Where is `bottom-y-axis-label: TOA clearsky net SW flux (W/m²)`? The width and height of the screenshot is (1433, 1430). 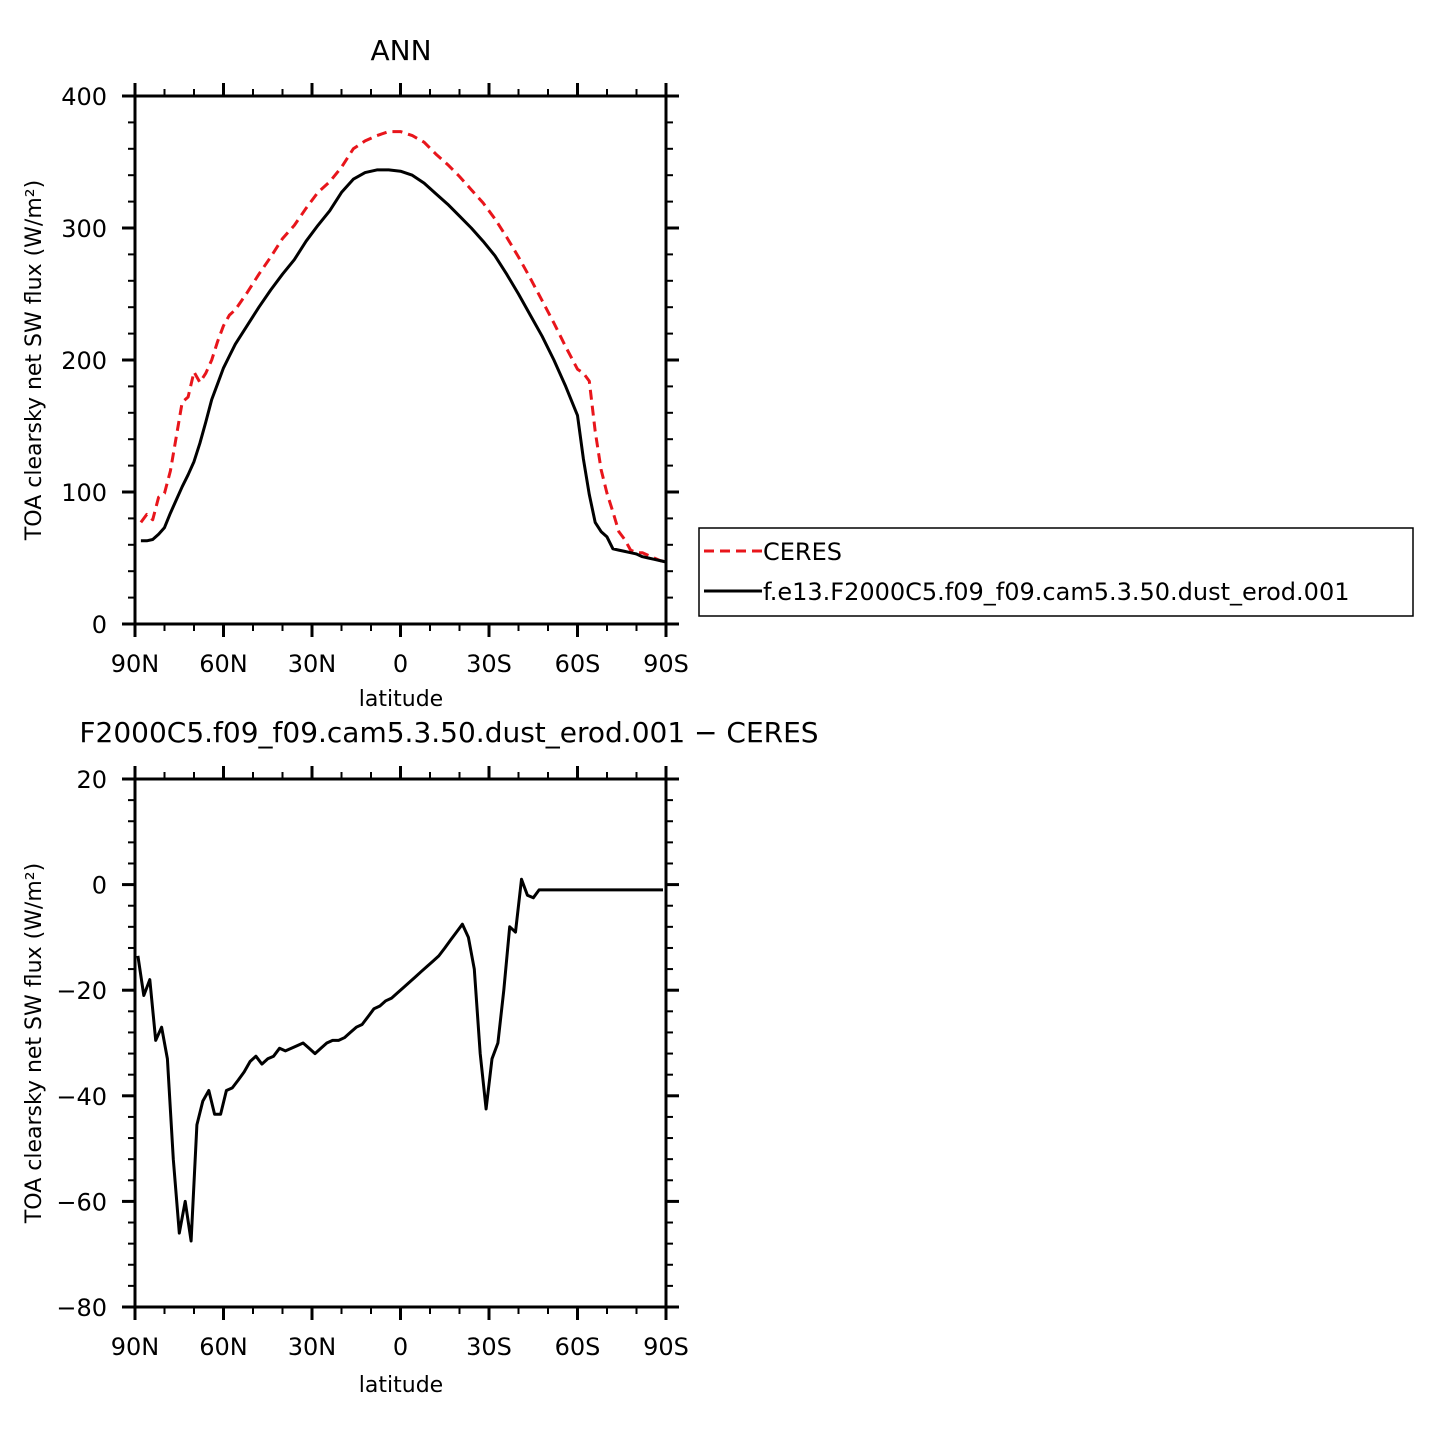 bottom-y-axis-label: TOA clearsky net SW flux (W/m²) is located at coordinates (34, 1043).